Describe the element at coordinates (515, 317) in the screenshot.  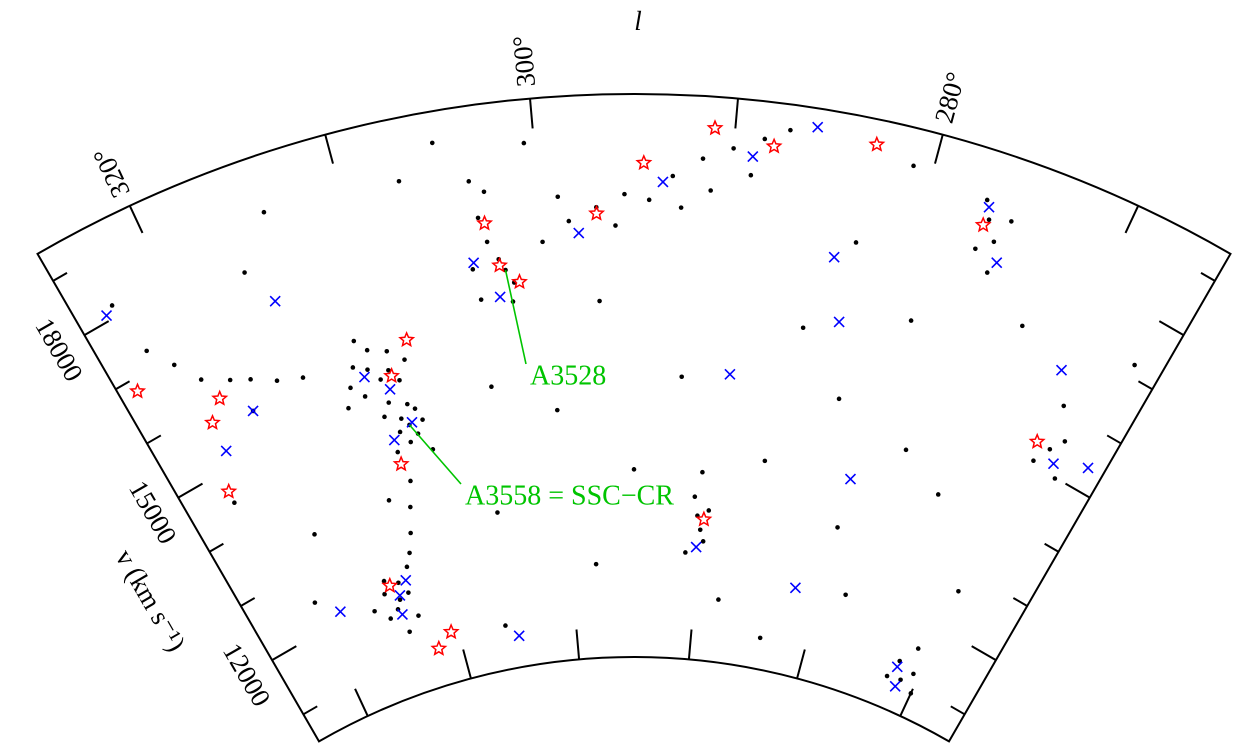
I see `annotation-line` at that location.